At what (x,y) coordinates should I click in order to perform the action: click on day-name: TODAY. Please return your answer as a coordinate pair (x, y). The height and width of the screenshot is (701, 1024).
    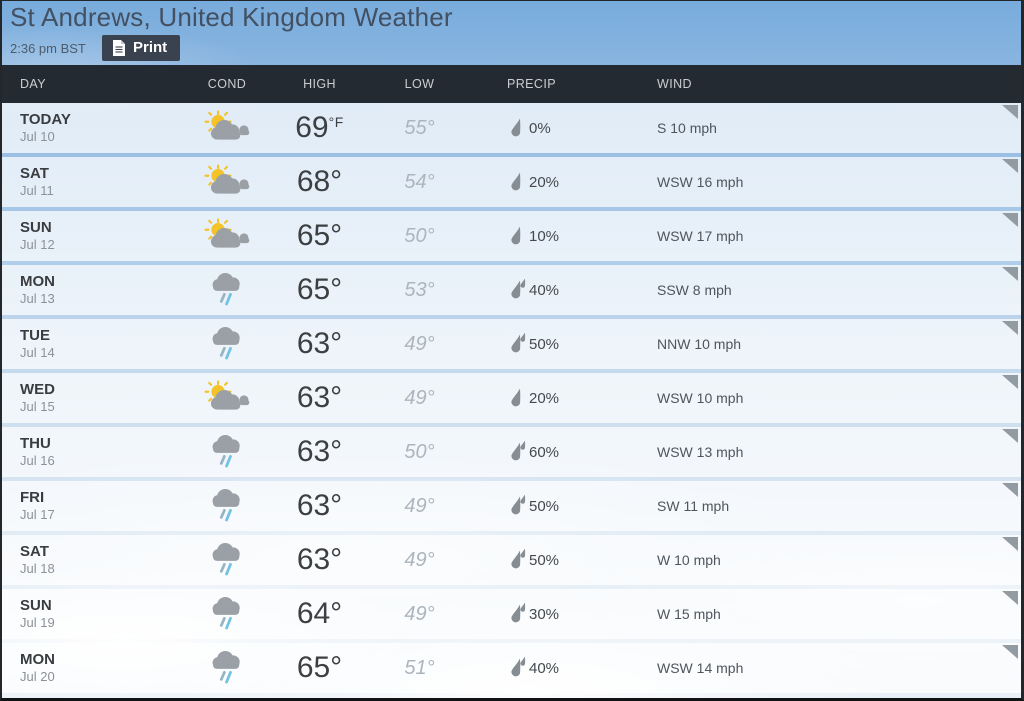
    Looking at the image, I should click on (45, 119).